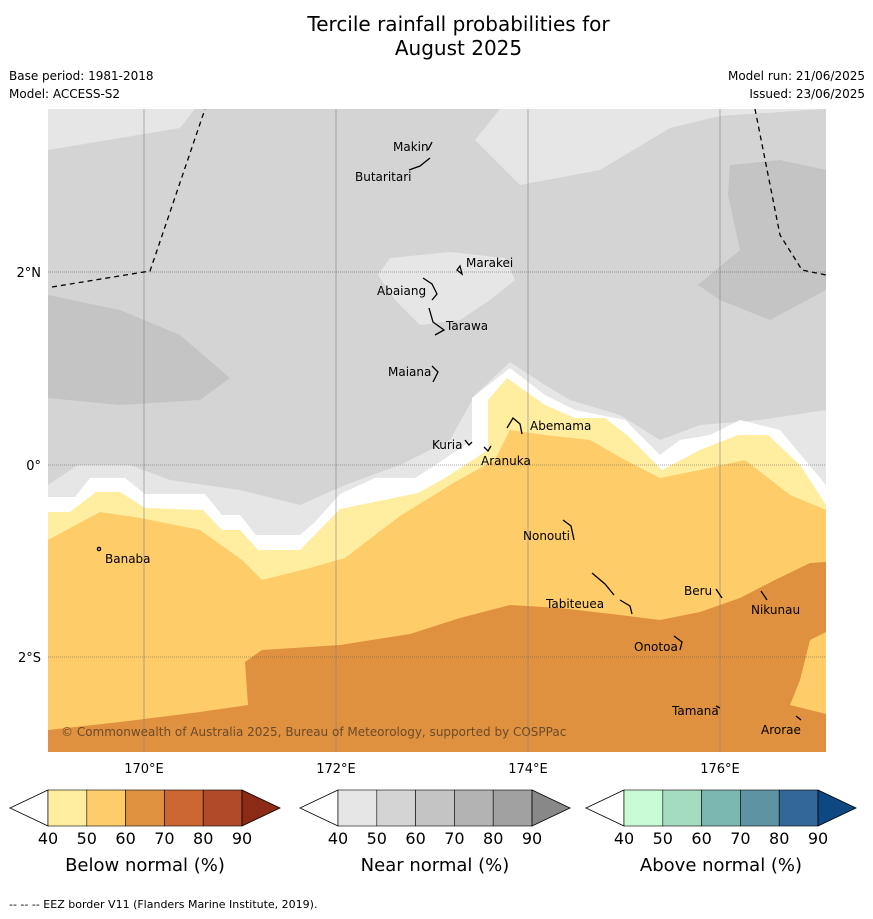 The width and height of the screenshot is (873, 919). Describe the element at coordinates (377, 838) in the screenshot. I see `near-normal-tick-50: 50` at that location.